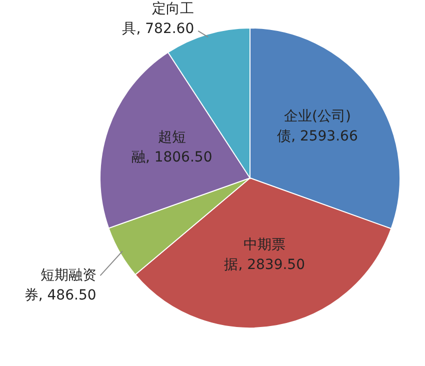 The height and width of the screenshot is (366, 425). I want to click on slice-label: 中期票据, 2839.50, so click(264, 255).